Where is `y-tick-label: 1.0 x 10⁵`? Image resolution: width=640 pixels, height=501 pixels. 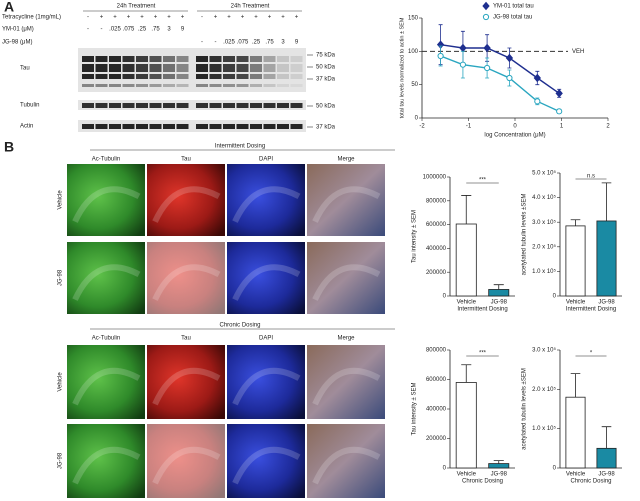
y-tick-label: 1.0 x 10⁵ is located at coordinates (544, 428).